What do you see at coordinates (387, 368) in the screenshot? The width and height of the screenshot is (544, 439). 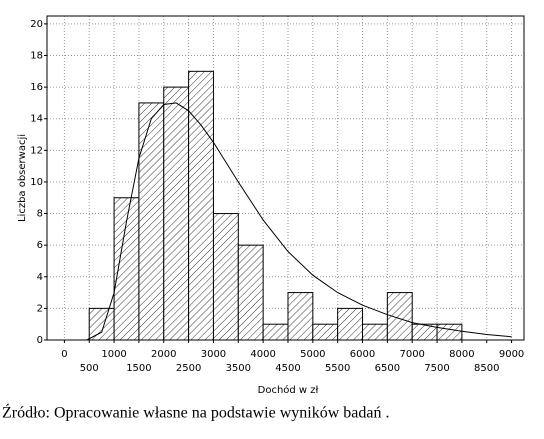 I see `x-tick-label: 6500` at bounding box center [387, 368].